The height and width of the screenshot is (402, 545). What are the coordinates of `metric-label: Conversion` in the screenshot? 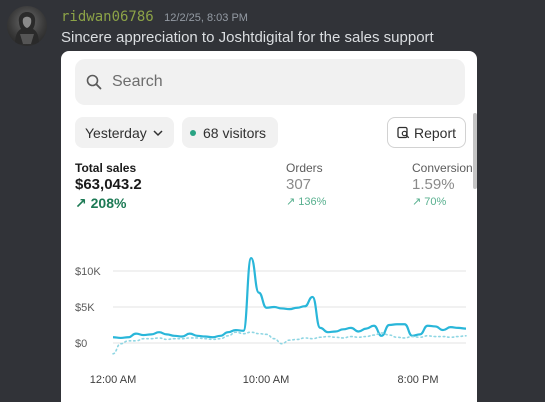 It's located at (442, 168).